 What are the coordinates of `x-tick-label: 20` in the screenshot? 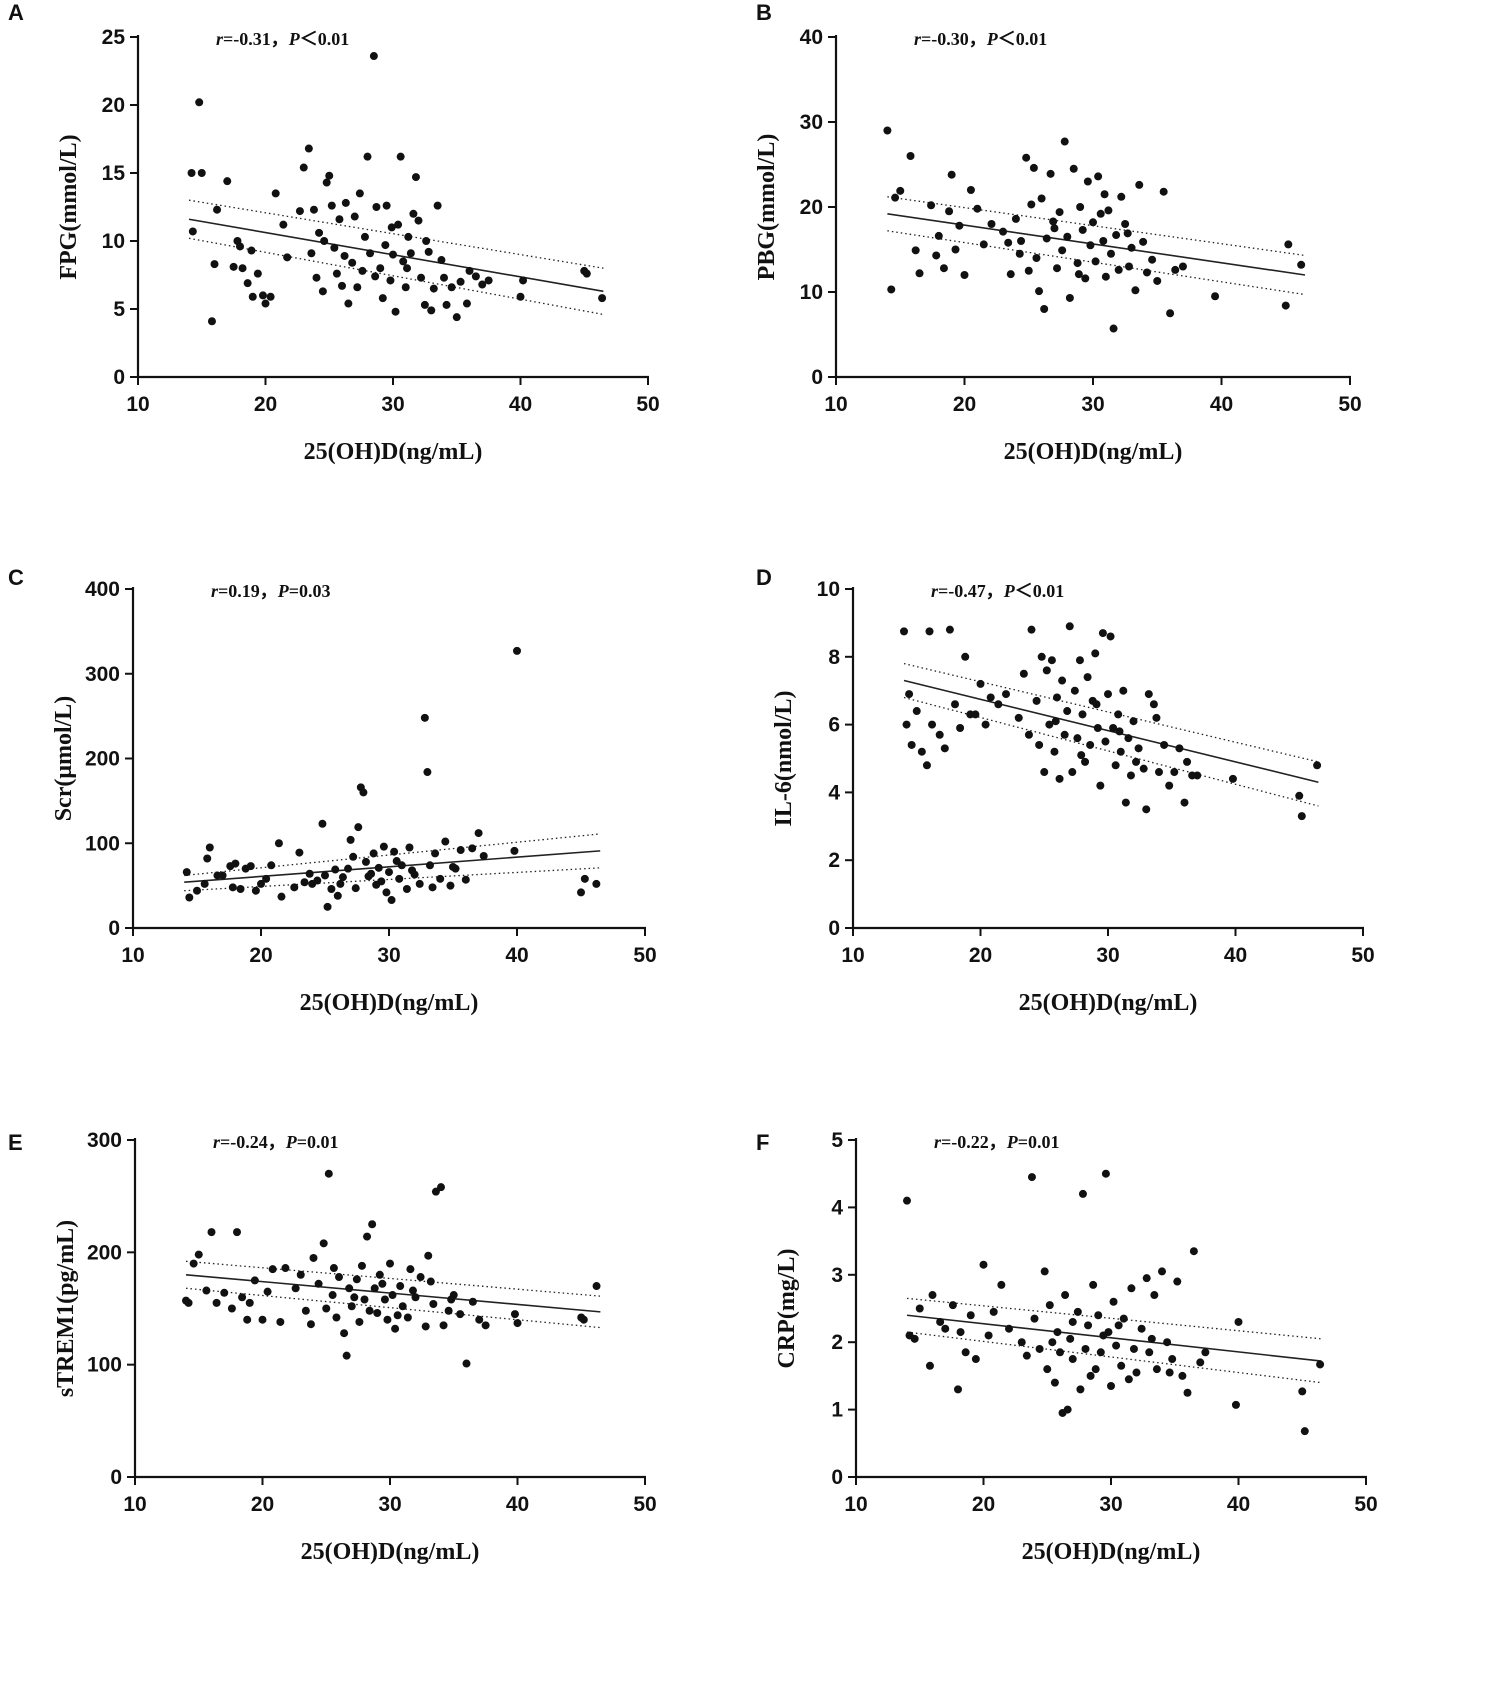 It's located at (260, 955).